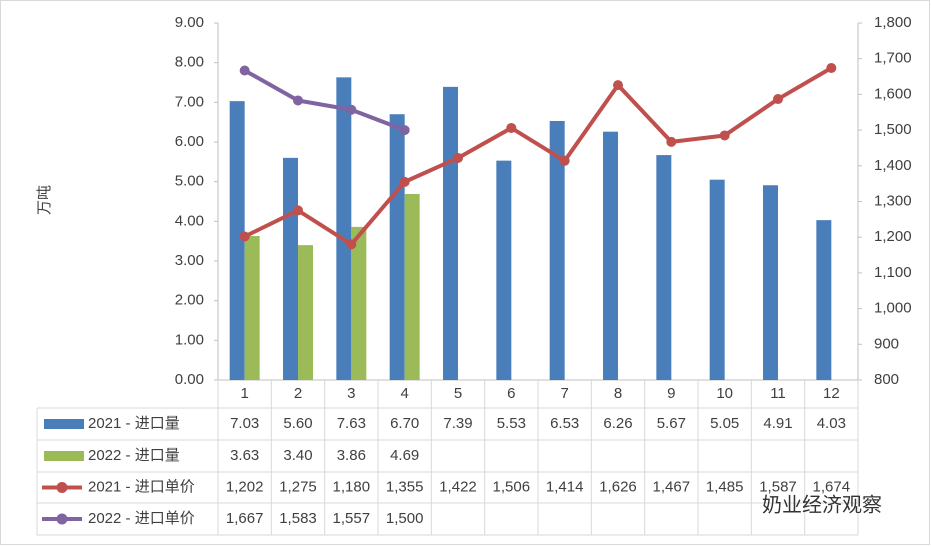  What do you see at coordinates (458, 486) in the screenshot?
I see `table-cell: 1,422` at bounding box center [458, 486].